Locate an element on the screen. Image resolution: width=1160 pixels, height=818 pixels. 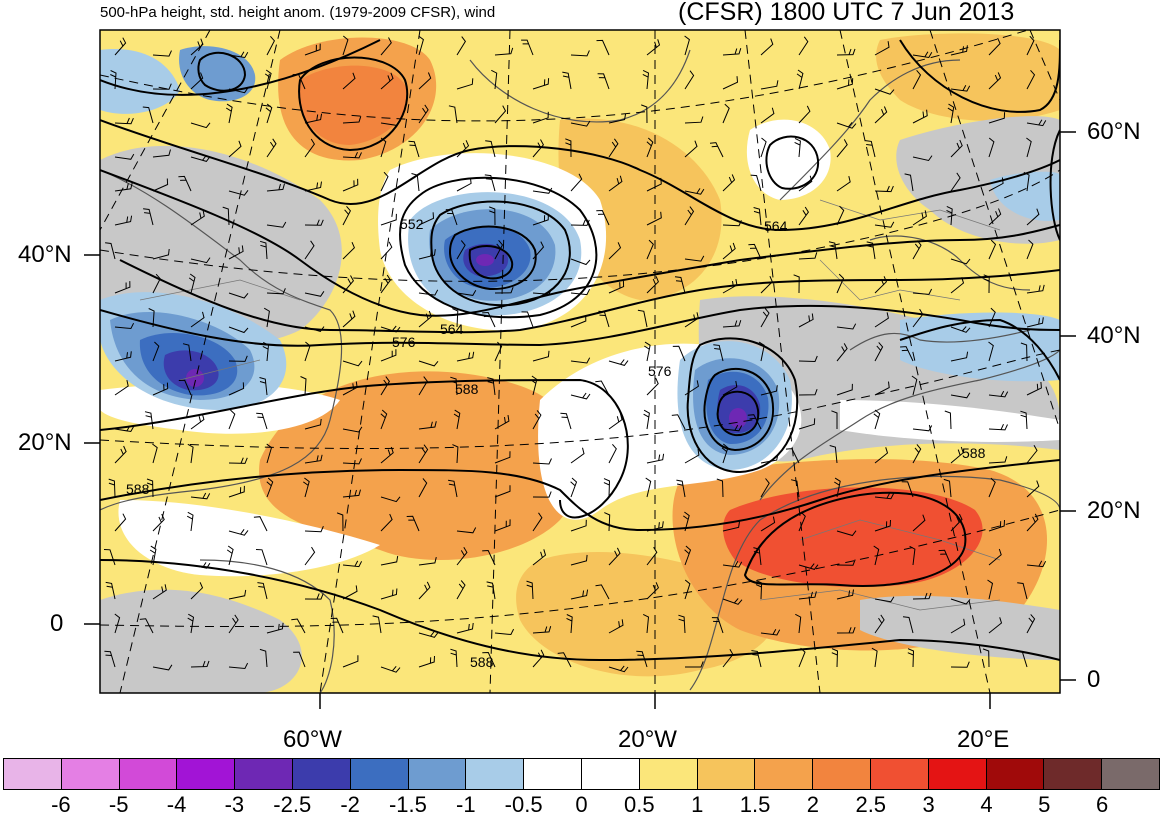
colorbar-tick-label: 5 is located at coordinates (1044, 804).